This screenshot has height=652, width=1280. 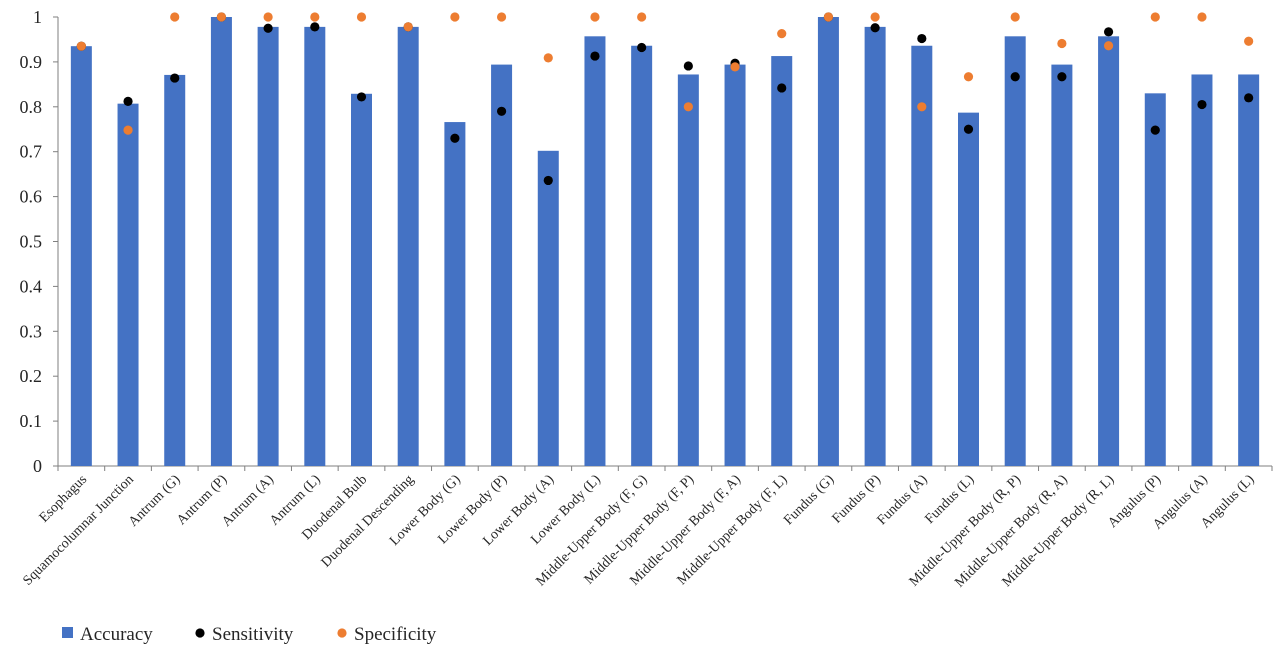 I want to click on chart-legend: Accuracy Sensitivity Specificity, so click(x=249, y=634).